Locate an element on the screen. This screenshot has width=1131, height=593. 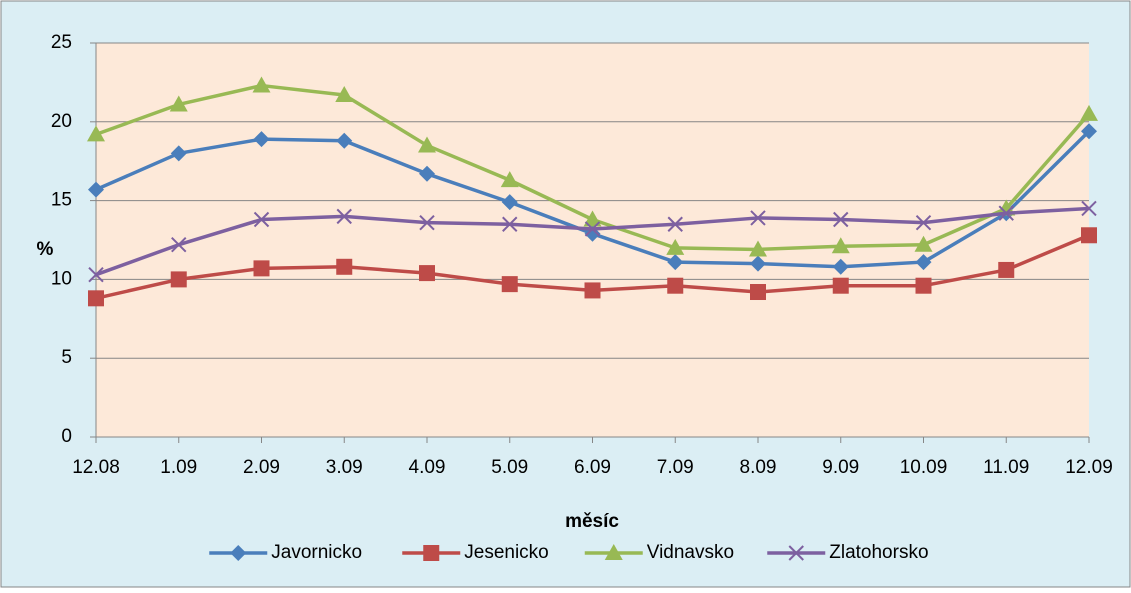
legend-item: Jesenicko is located at coordinates (475, 552).